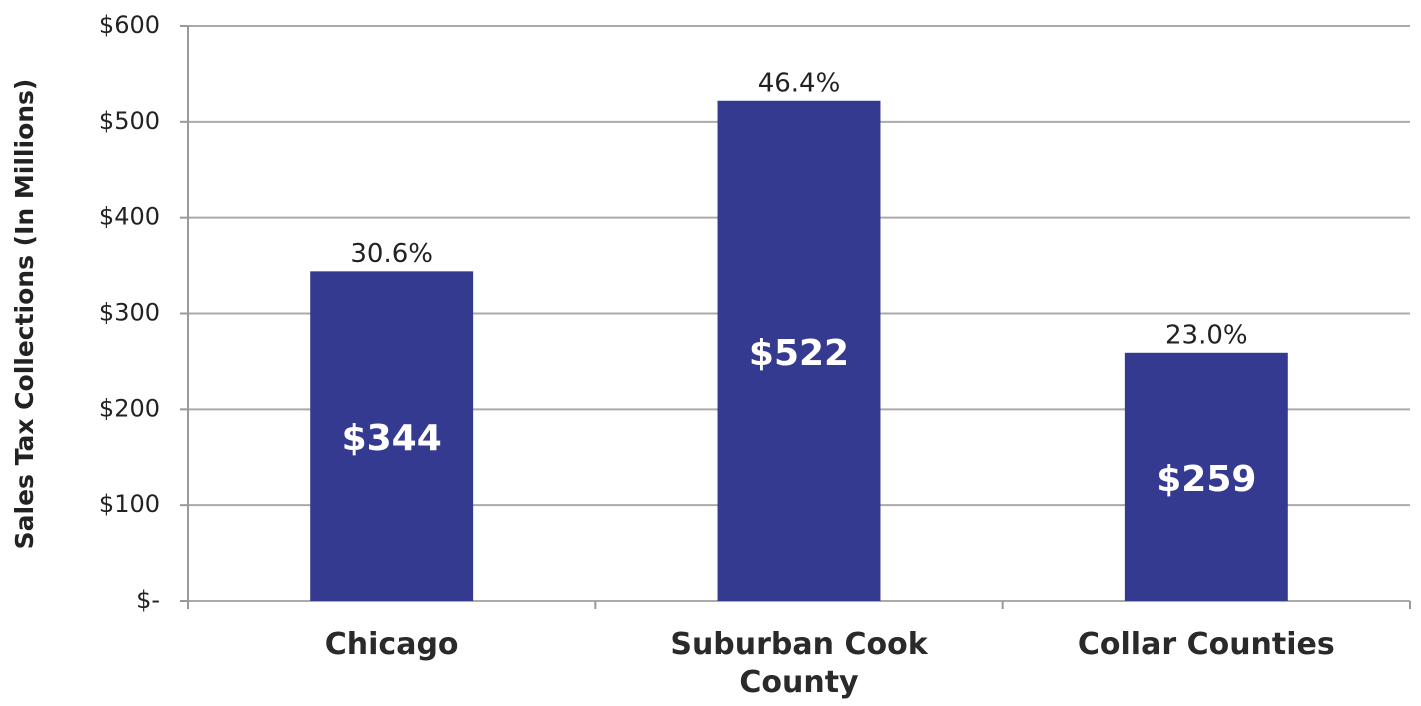 The image size is (1421, 706). I want to click on y-tick-label: $100, so click(129, 504).